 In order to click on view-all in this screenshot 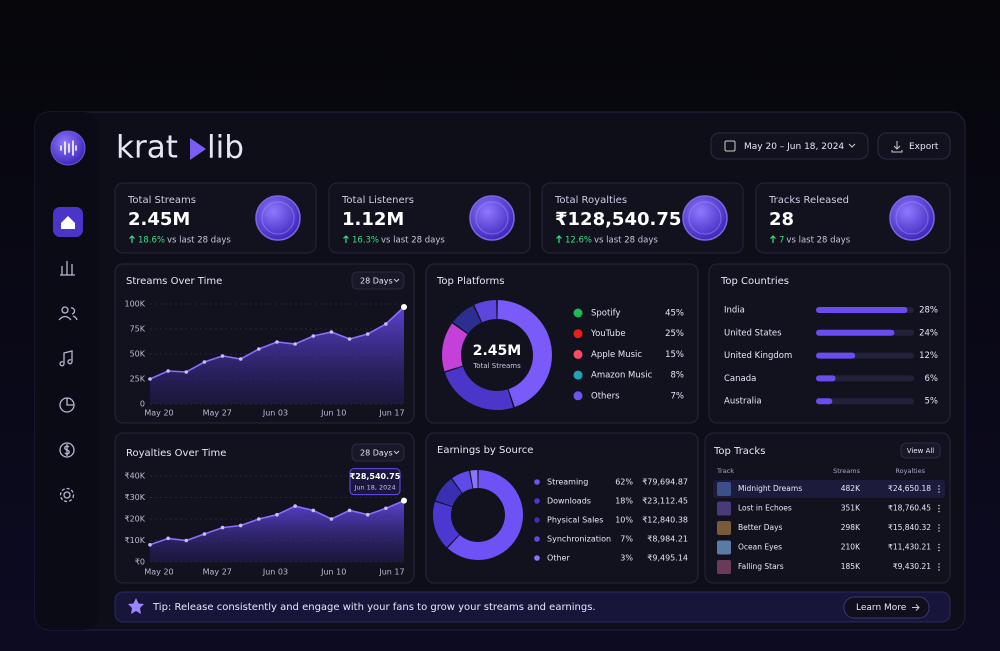, I will do `click(920, 450)`.